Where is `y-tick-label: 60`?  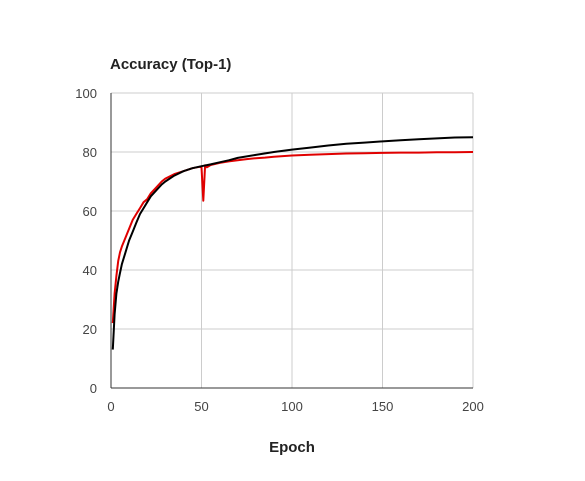 y-tick-label: 60 is located at coordinates (90, 211).